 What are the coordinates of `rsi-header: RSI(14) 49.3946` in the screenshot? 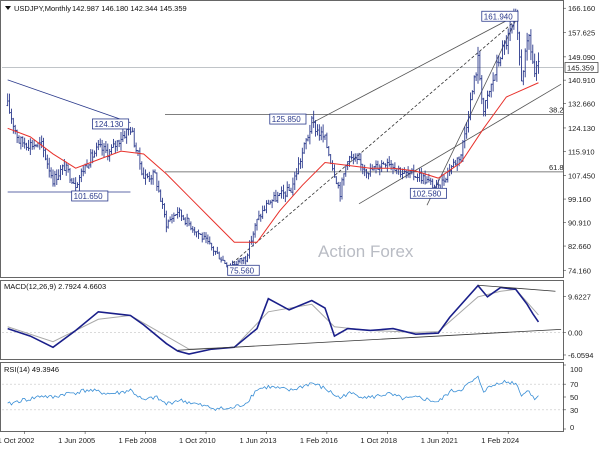 It's located at (31, 369).